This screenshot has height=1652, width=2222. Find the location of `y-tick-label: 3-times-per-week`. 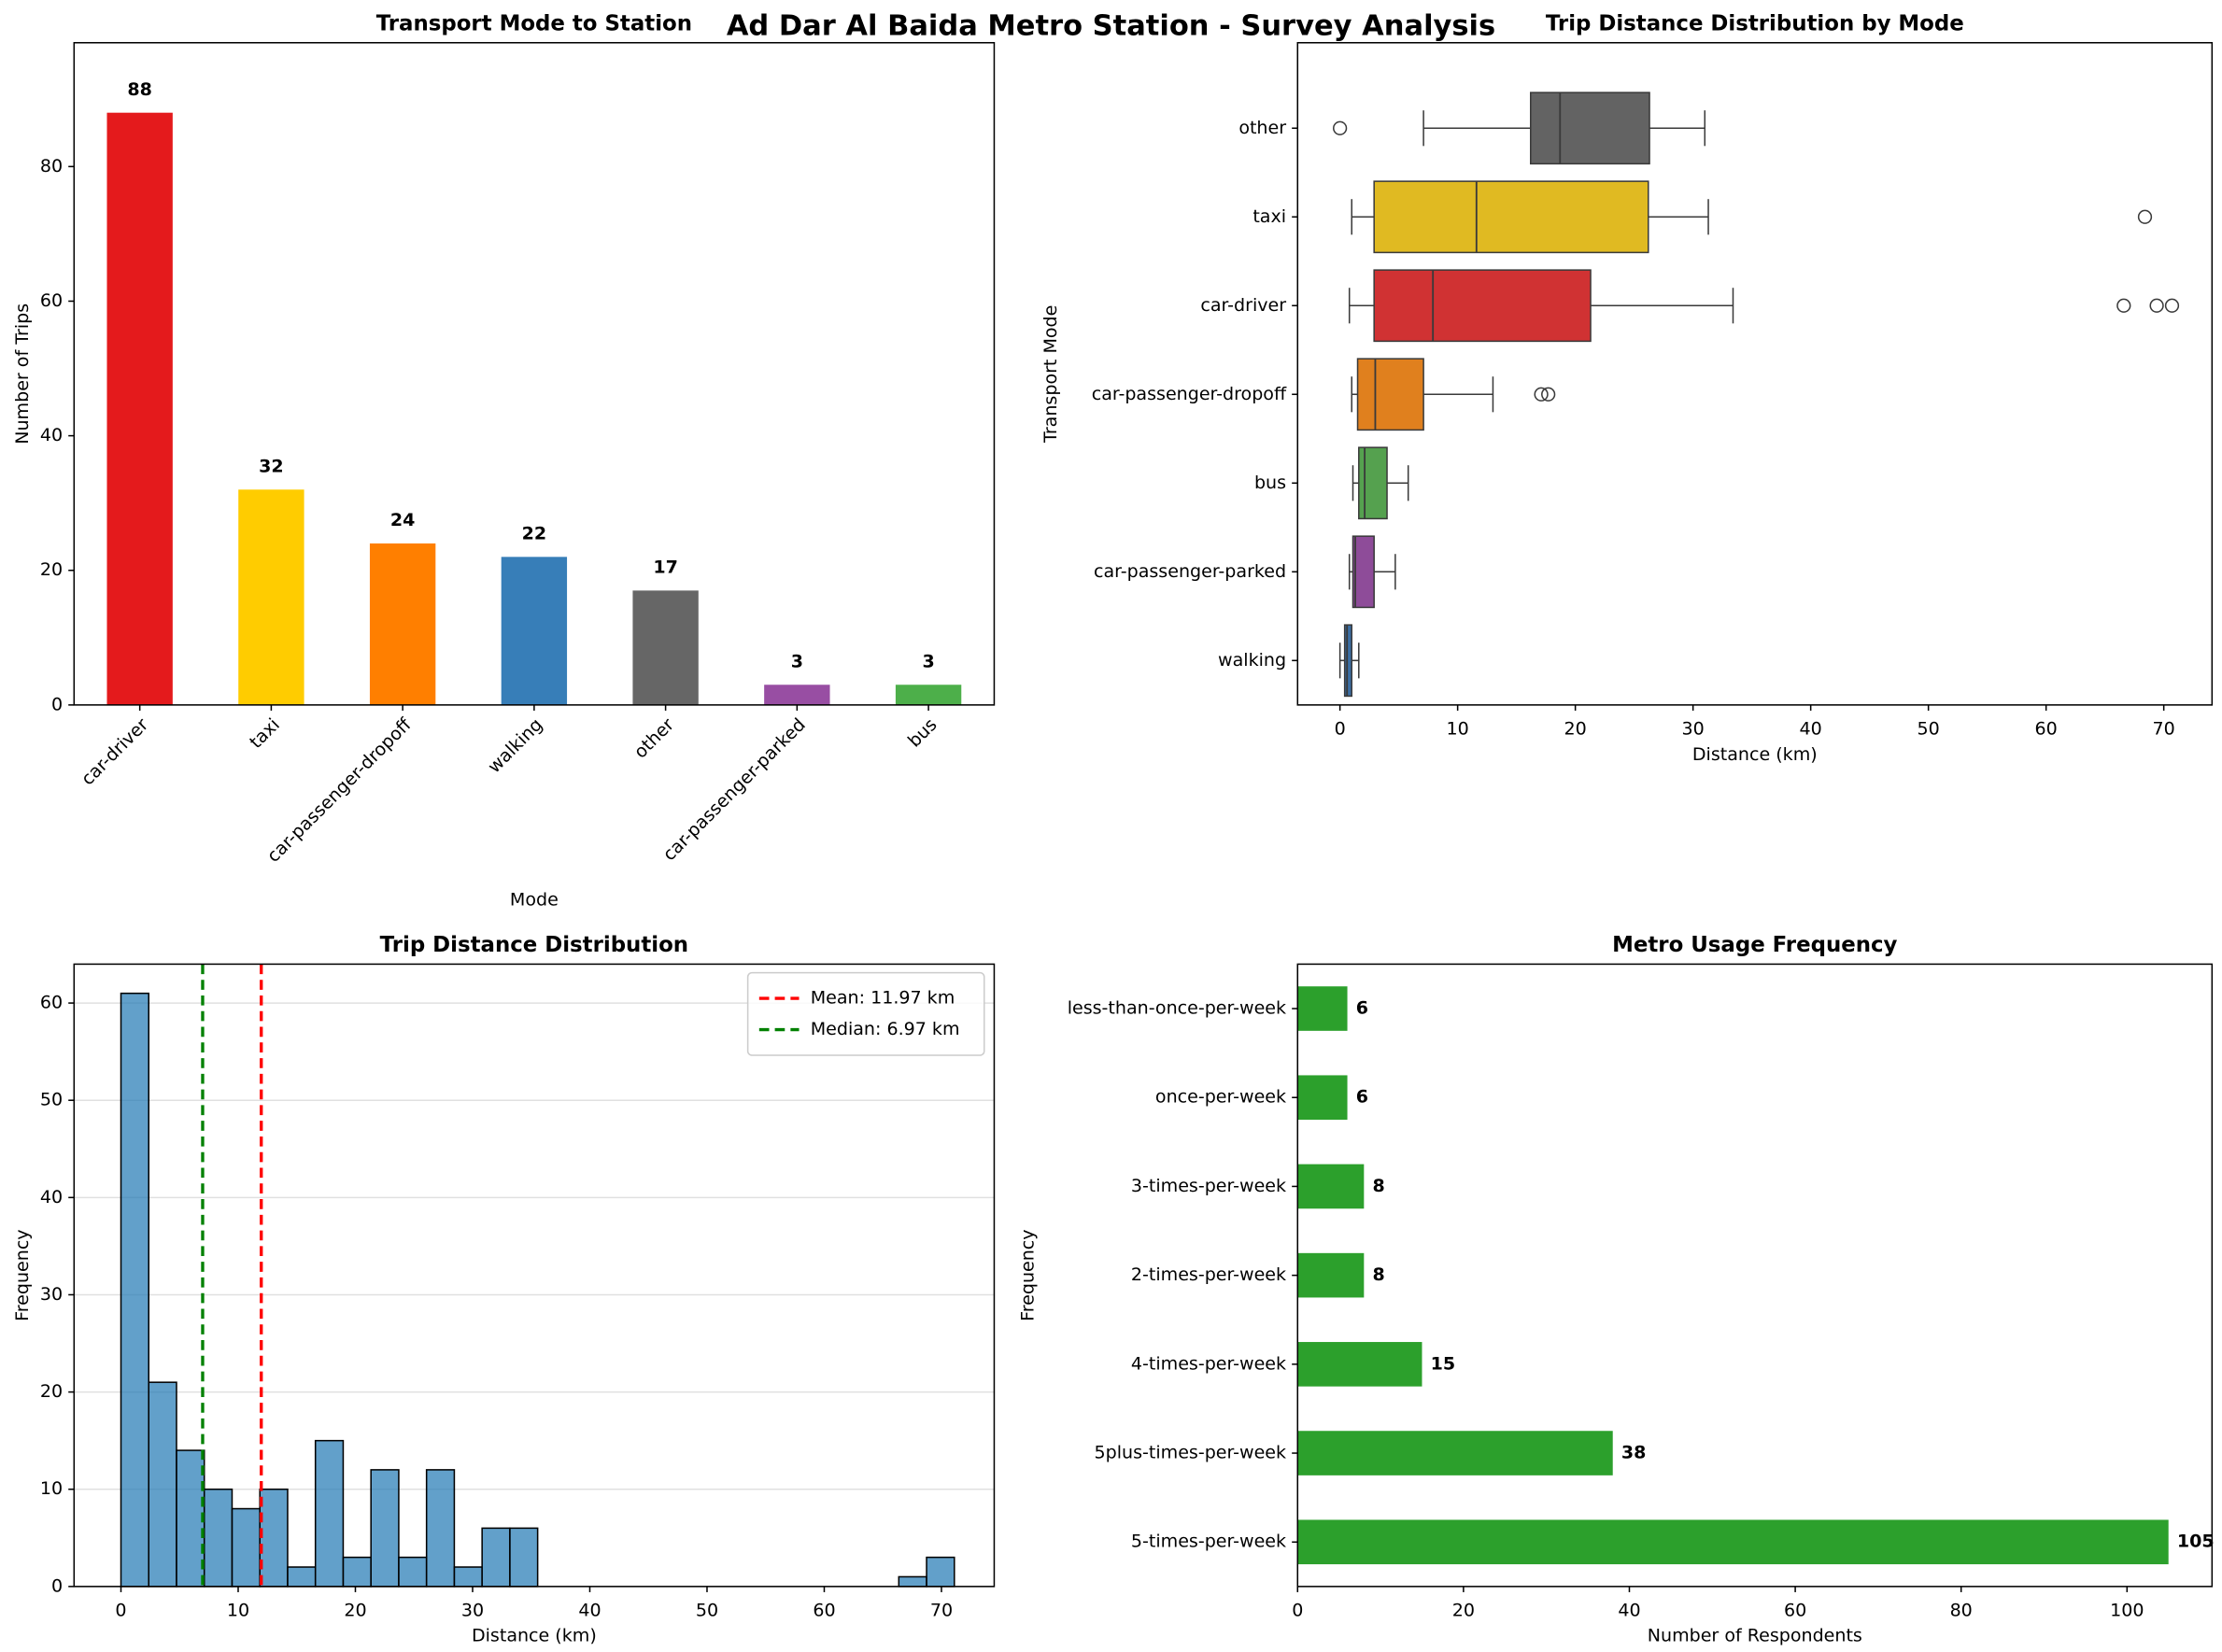

y-tick-label: 3-times-per-week is located at coordinates (1208, 1186).